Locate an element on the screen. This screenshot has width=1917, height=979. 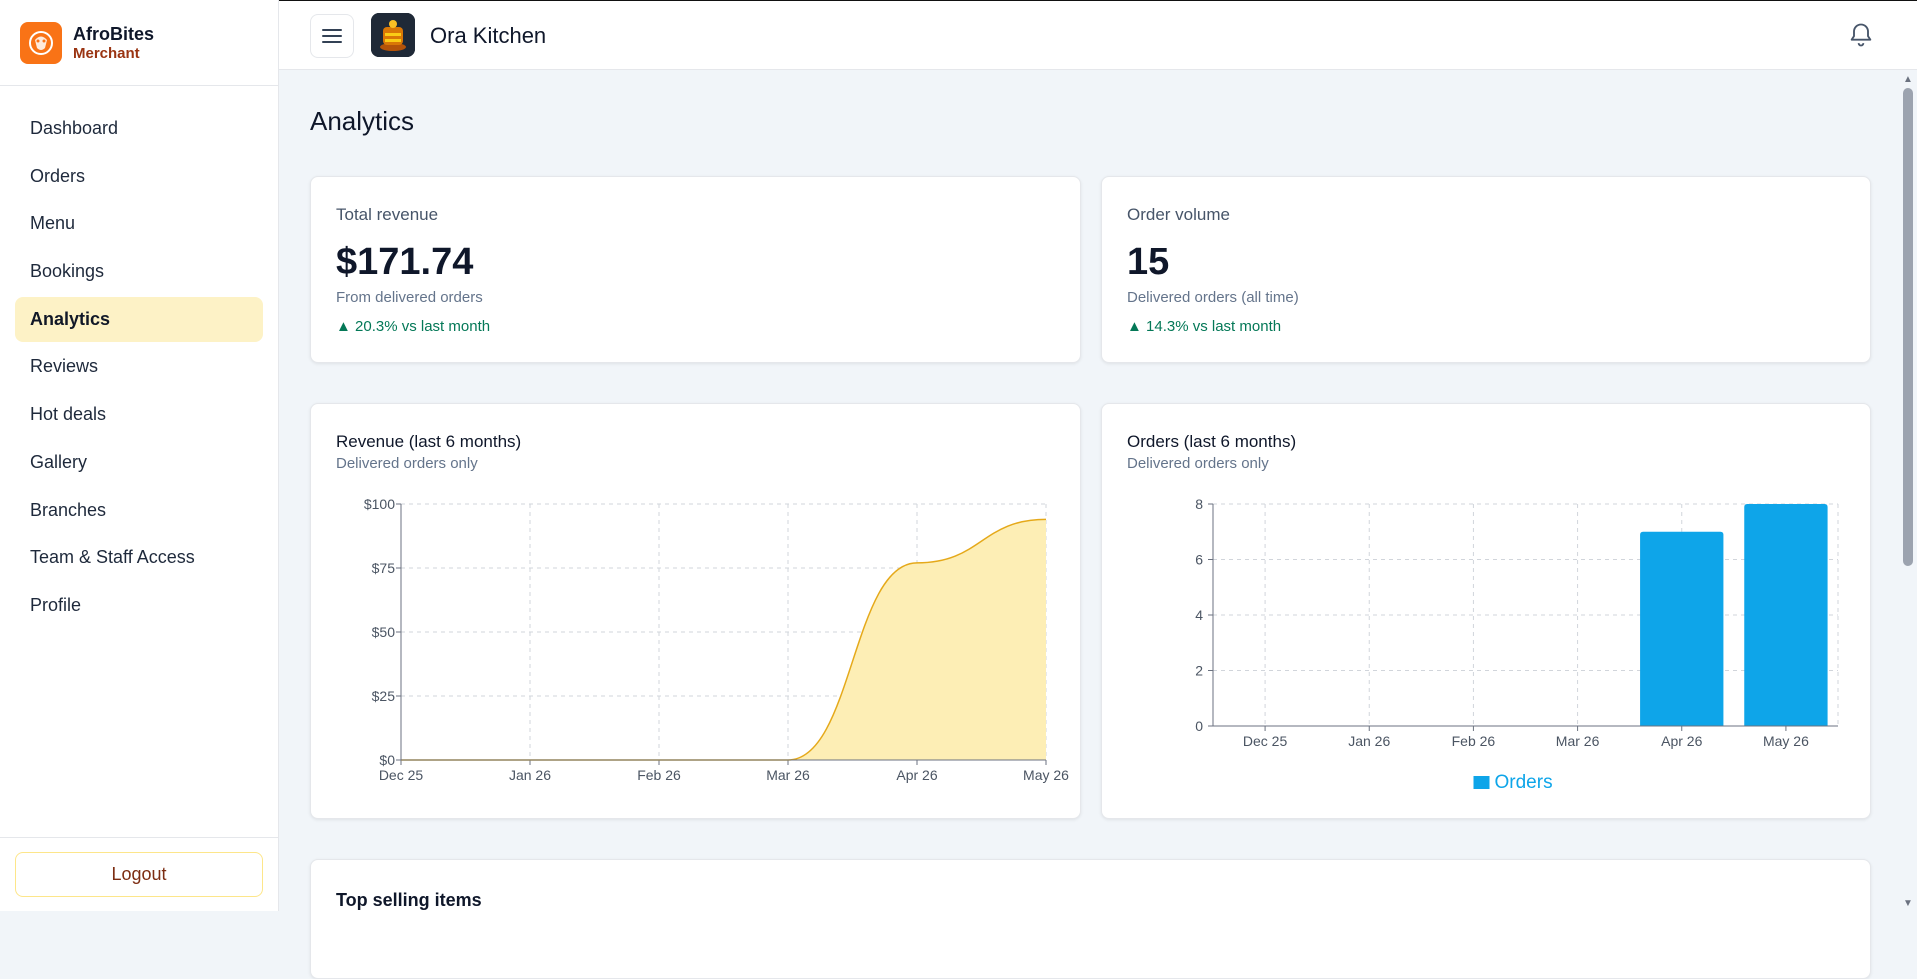
y-tick-label: 2 is located at coordinates (1199, 671).